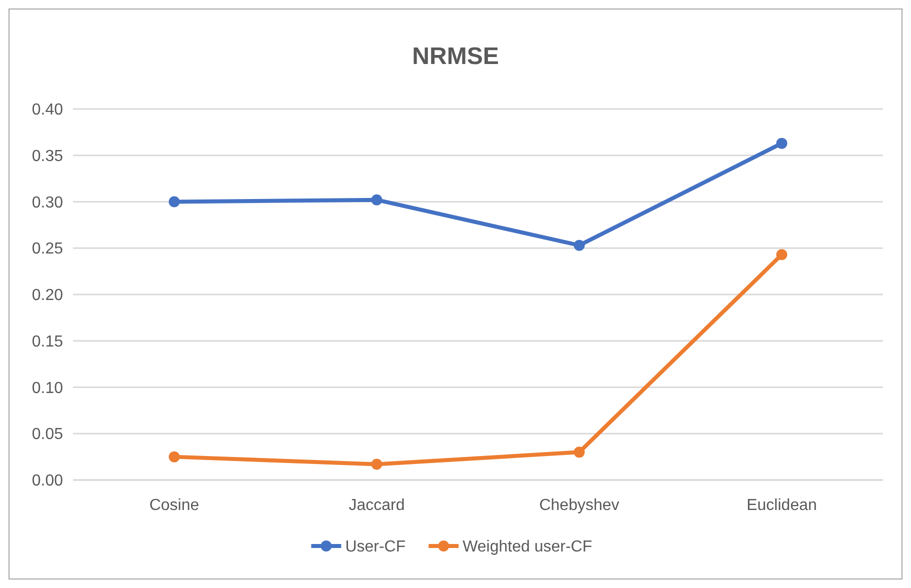 The image size is (911, 588). What do you see at coordinates (527, 547) in the screenshot?
I see `legend-label: Weighted user-CF` at bounding box center [527, 547].